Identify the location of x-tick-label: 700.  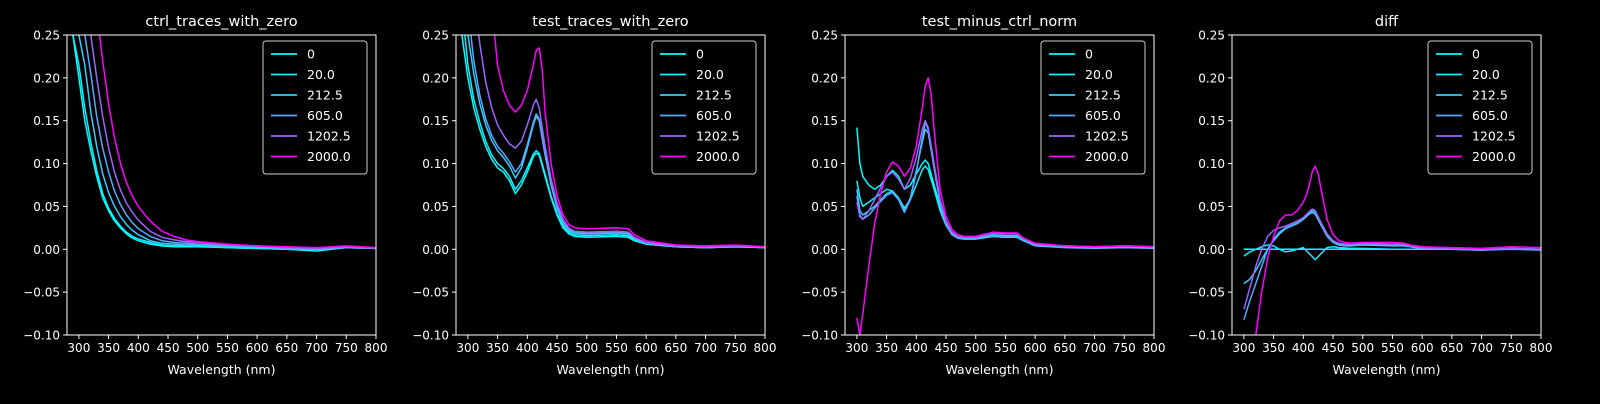
(1481, 348).